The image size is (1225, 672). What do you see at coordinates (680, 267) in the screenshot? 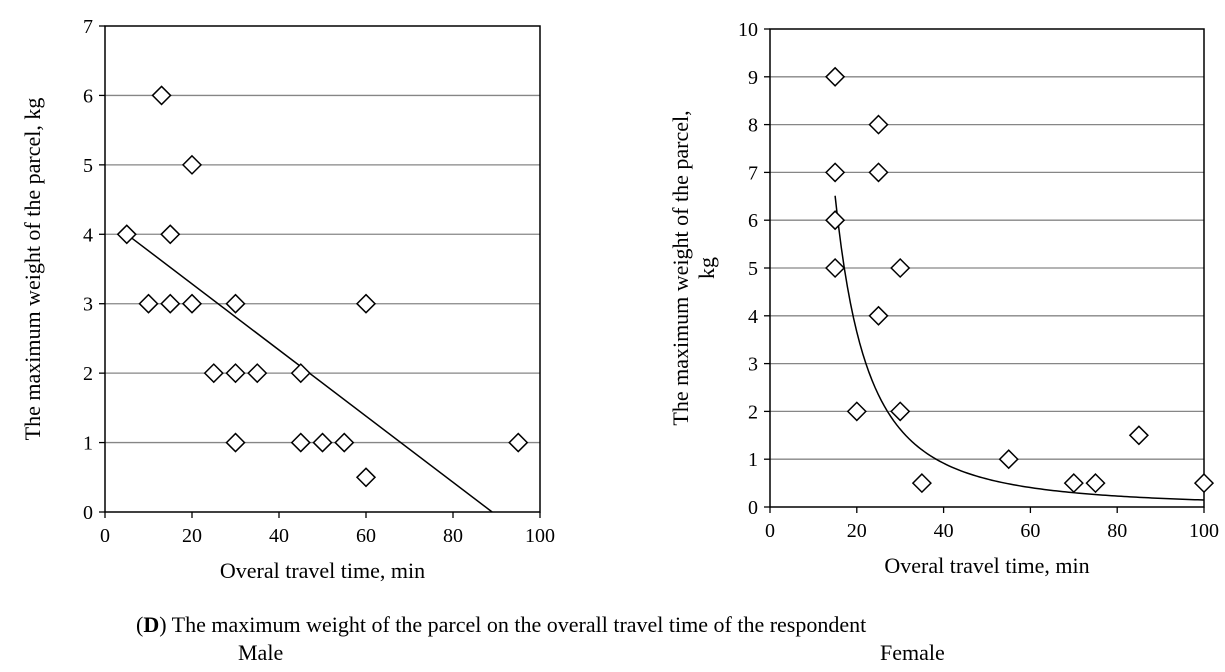
I see `female-y-axis-label-line: The maximum weight of the parcel,` at bounding box center [680, 267].